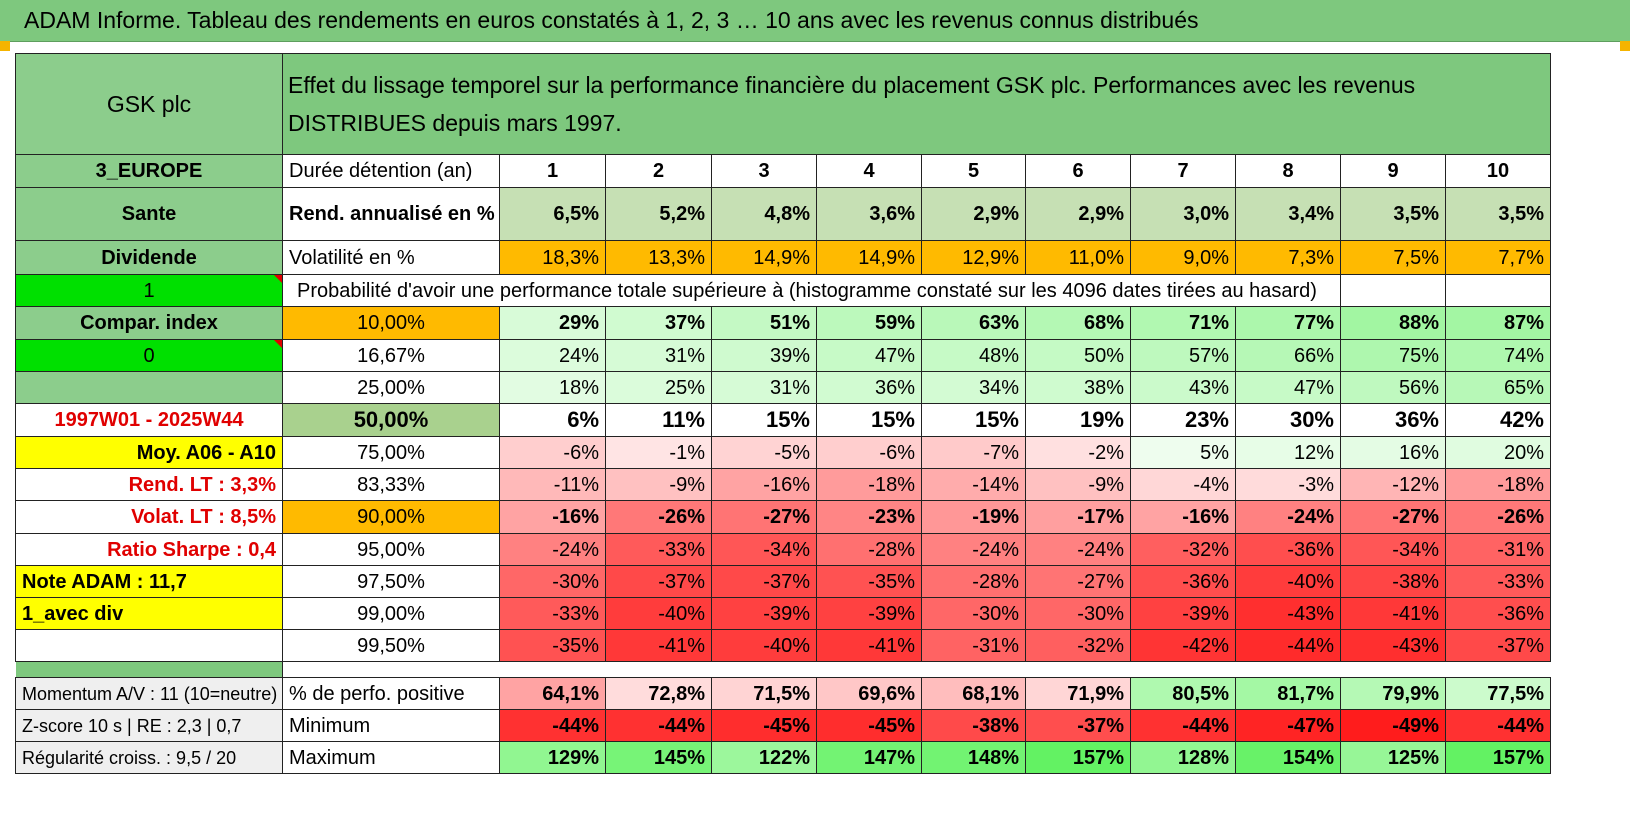 The image size is (1630, 815). I want to click on quantile-value: -36%, so click(1183, 582).